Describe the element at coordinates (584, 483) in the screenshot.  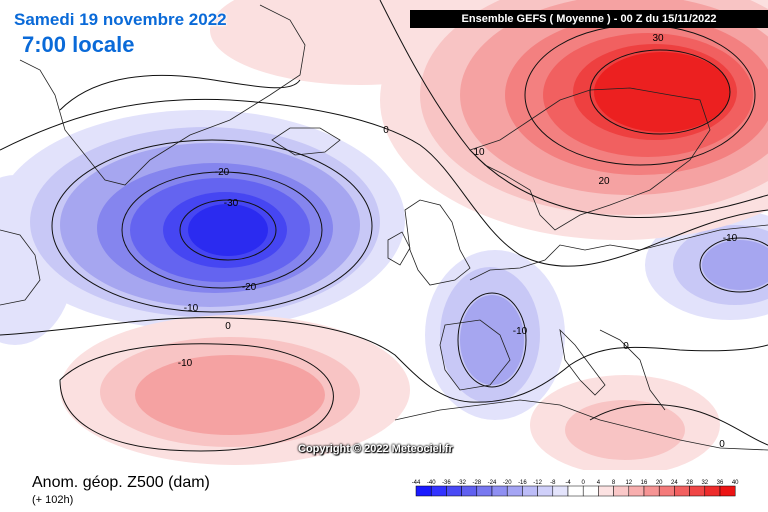
I see `scale-tick-label: 0` at that location.